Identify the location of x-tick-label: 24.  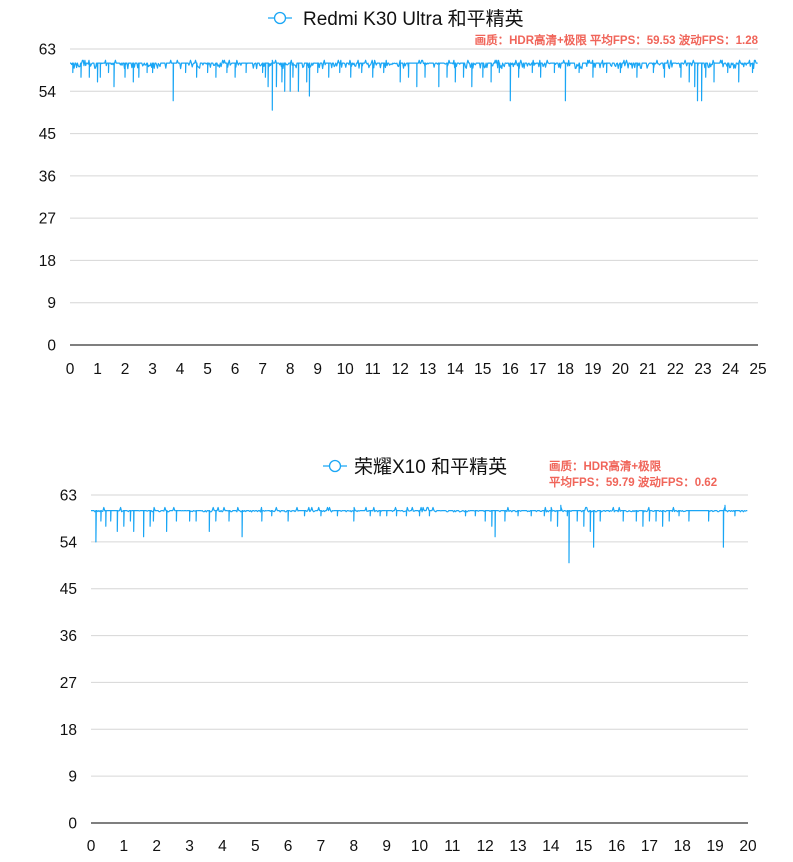
(731, 369).